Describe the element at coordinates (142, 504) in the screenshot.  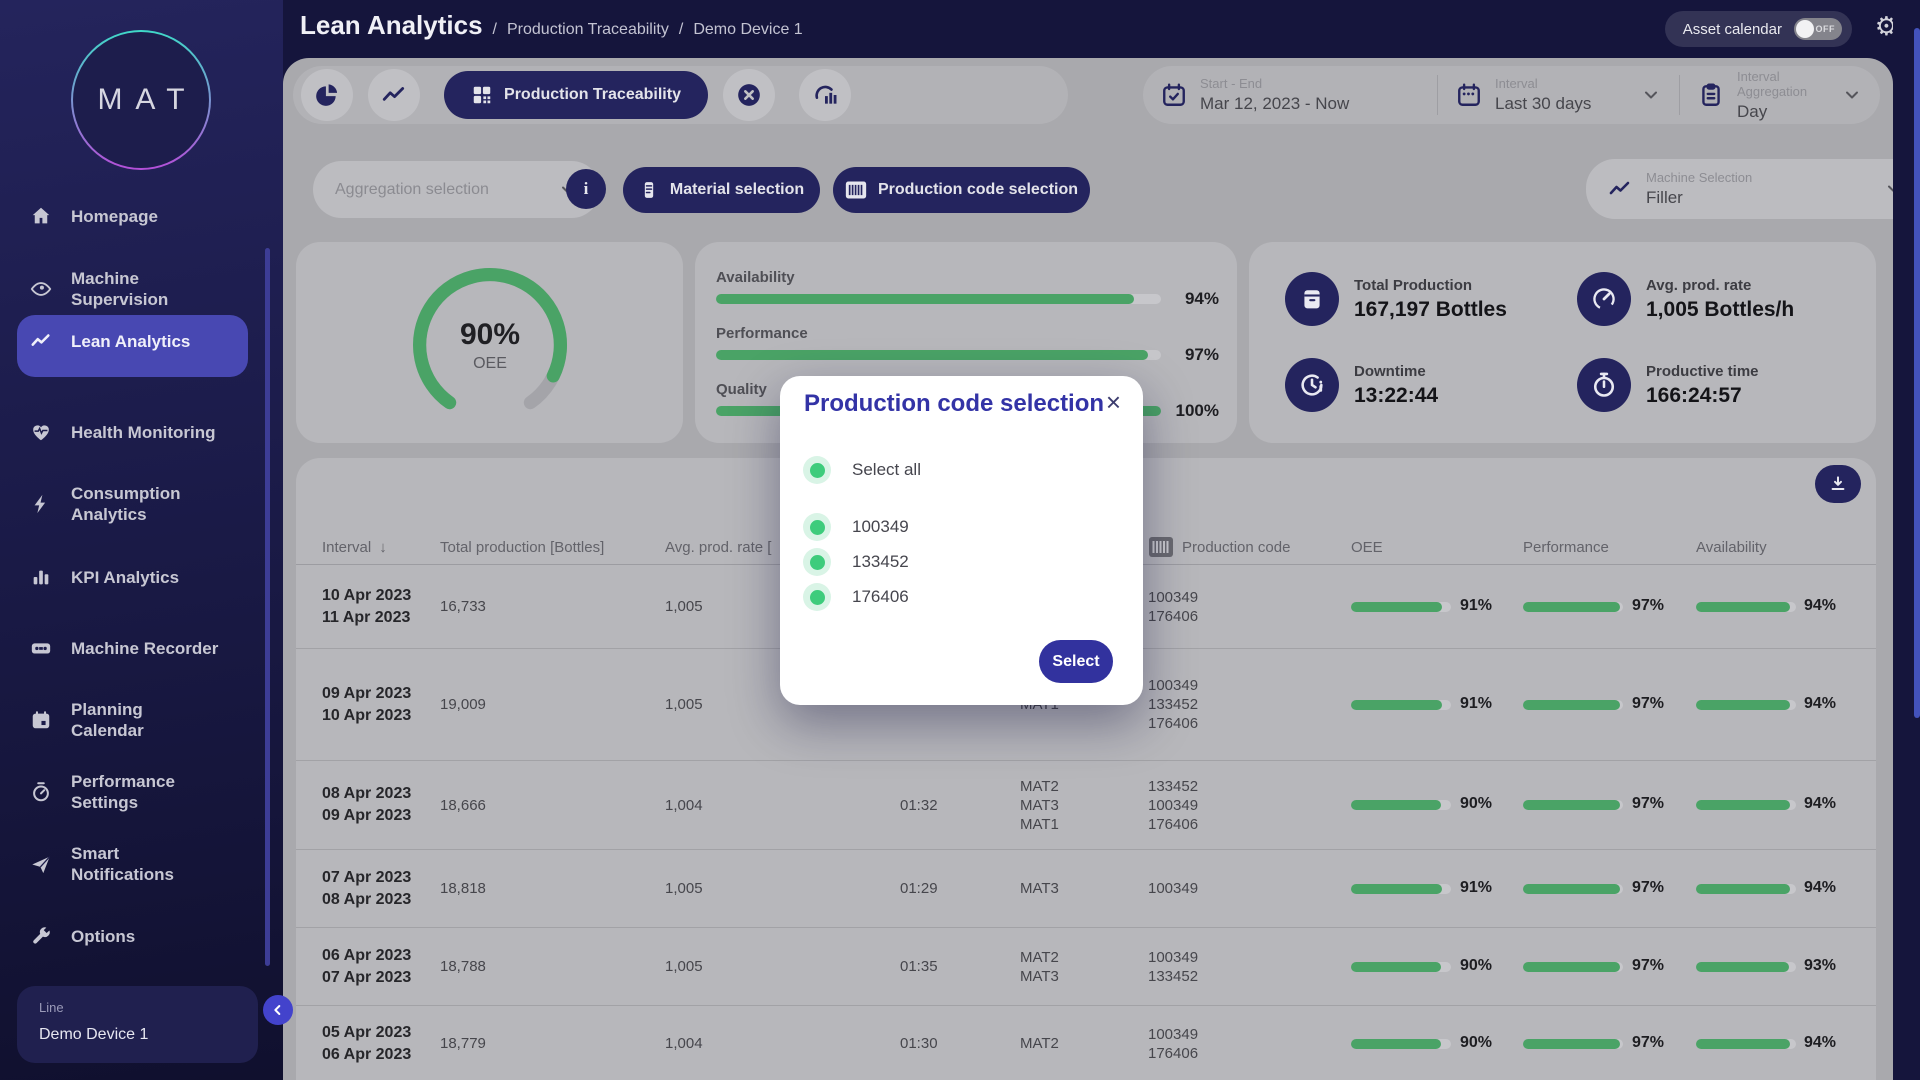
I see `sidebar-item-consumption-analytics: Consumption Analytics` at that location.